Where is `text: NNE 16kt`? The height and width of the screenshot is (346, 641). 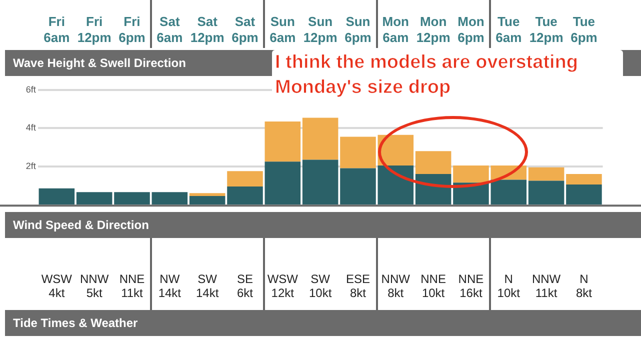
text: NNE 16kt is located at coordinates (471, 286).